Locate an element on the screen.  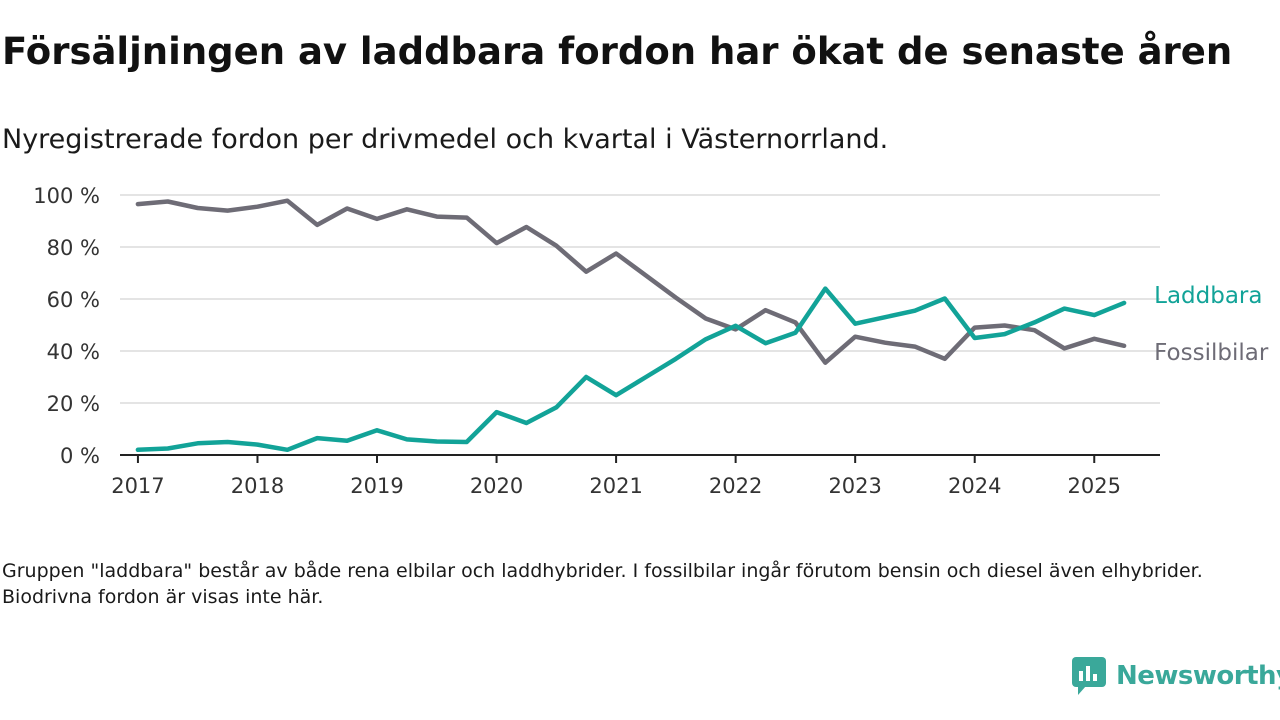
y-tick-label: 20 % is located at coordinates (73, 404).